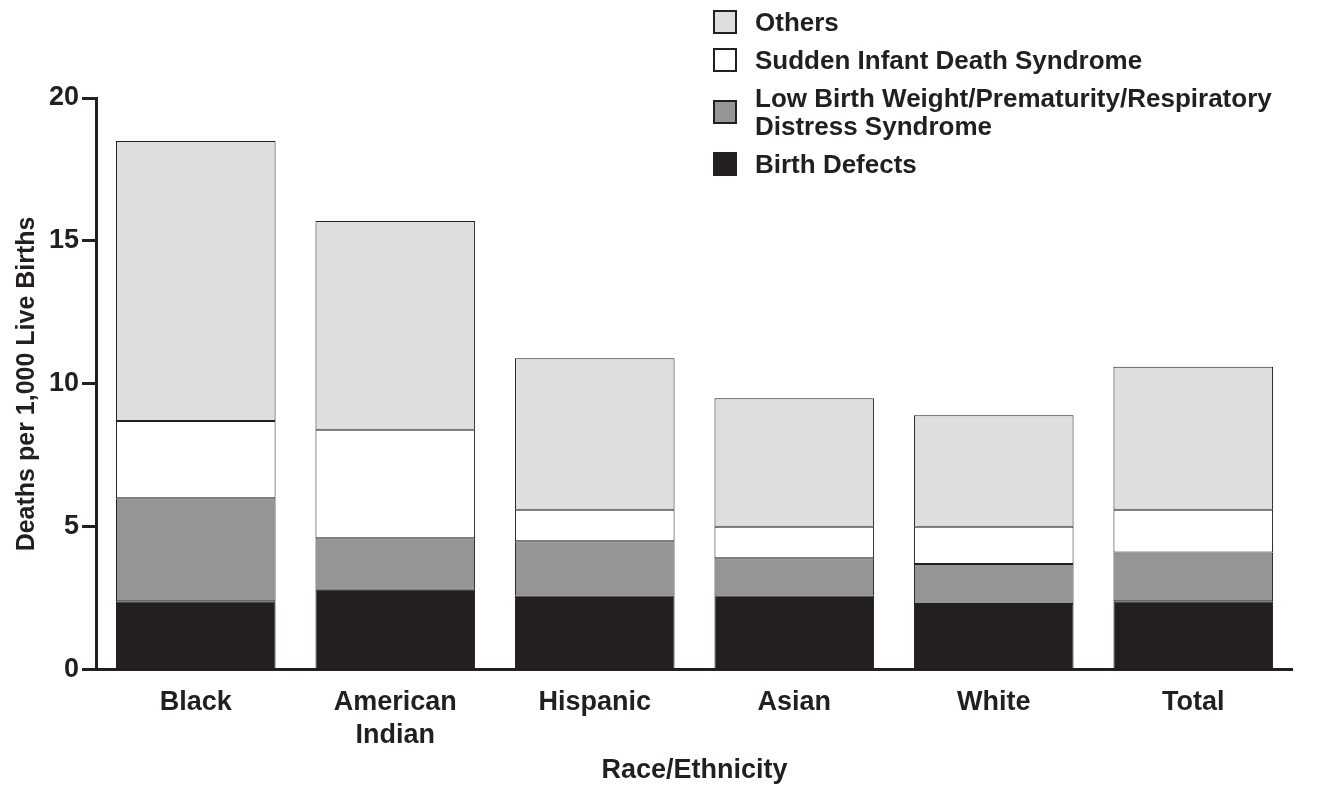  What do you see at coordinates (1193, 701) in the screenshot?
I see `x-tick-label: Total` at bounding box center [1193, 701].